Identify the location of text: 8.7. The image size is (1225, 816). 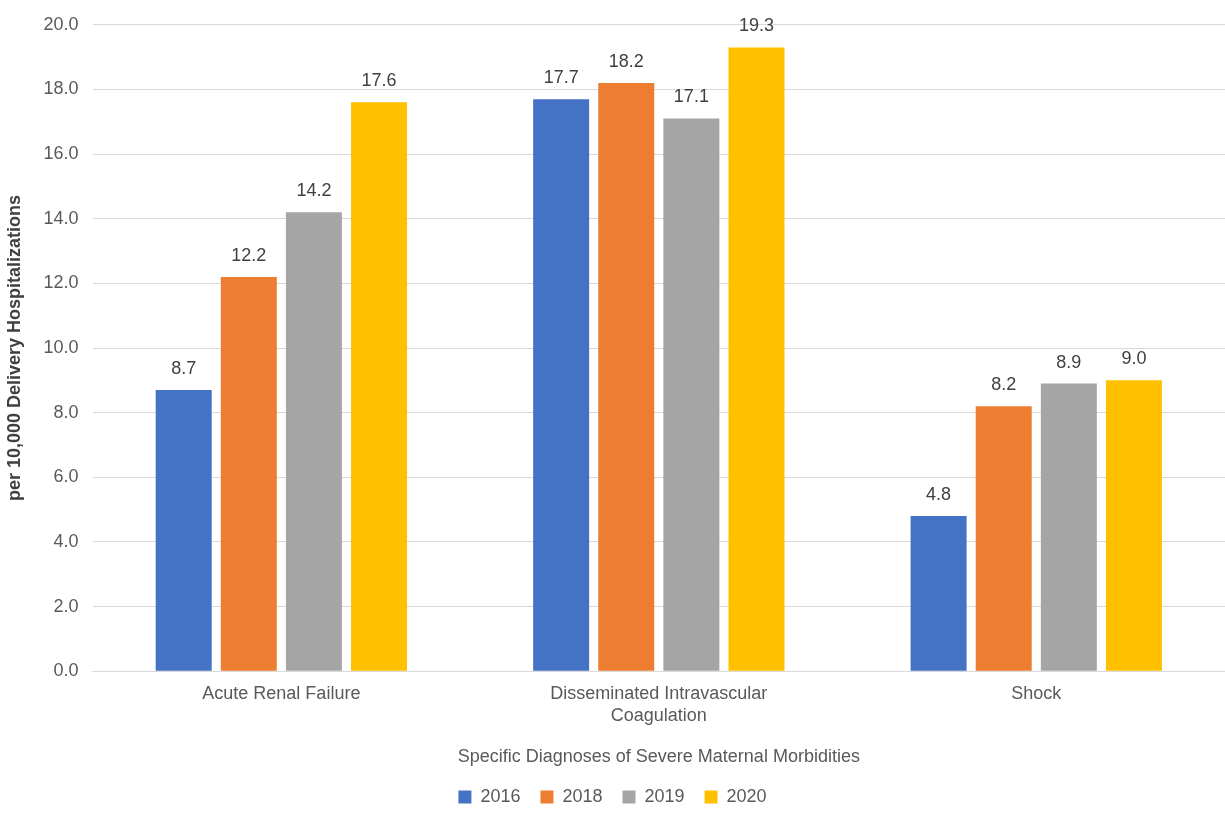
(184, 367).